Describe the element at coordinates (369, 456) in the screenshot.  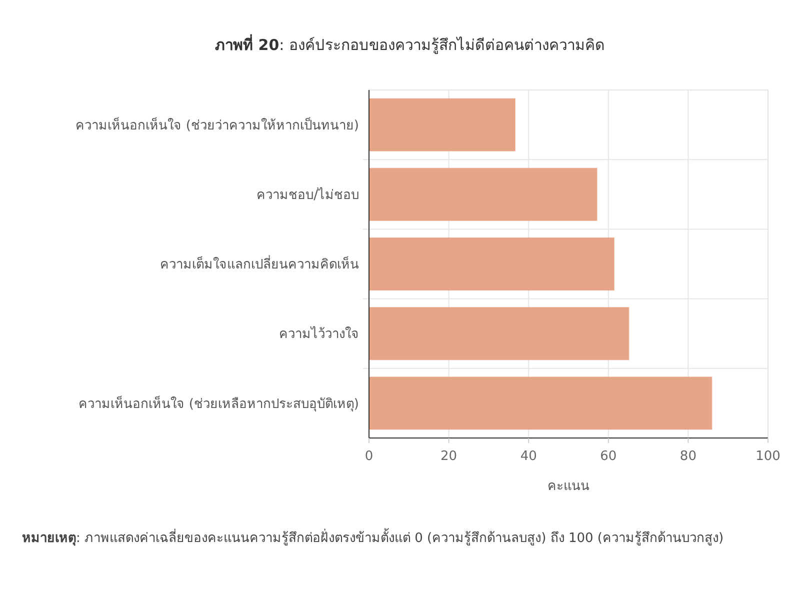
I see `x-tick-label: 0` at that location.